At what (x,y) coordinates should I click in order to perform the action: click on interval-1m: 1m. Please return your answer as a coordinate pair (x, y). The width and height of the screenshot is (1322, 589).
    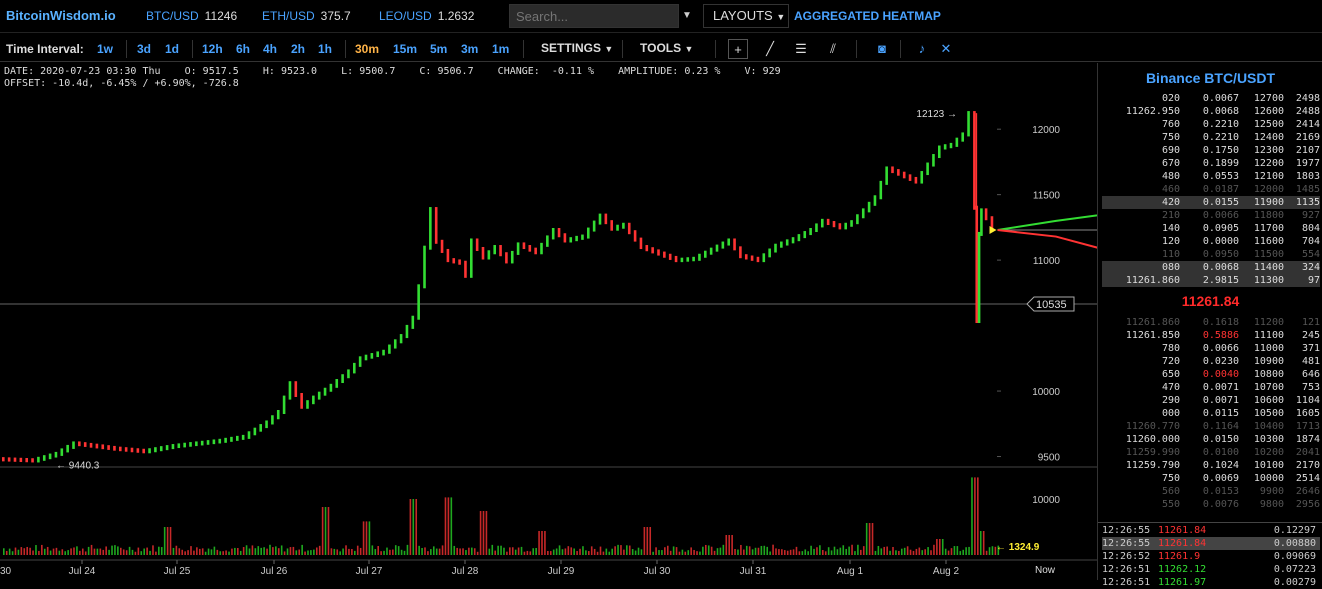
    Looking at the image, I should click on (501, 49).